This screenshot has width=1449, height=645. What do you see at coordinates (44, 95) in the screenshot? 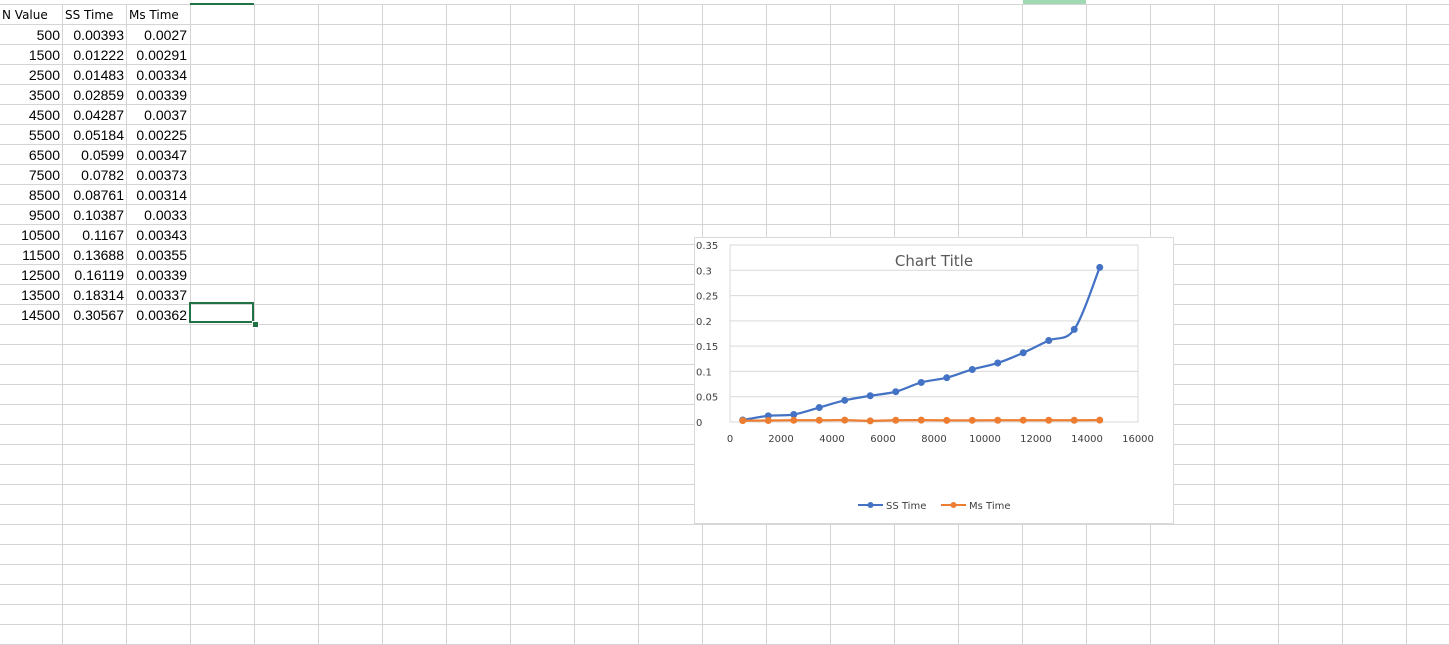
I see `cell-n-value: 3500` at bounding box center [44, 95].